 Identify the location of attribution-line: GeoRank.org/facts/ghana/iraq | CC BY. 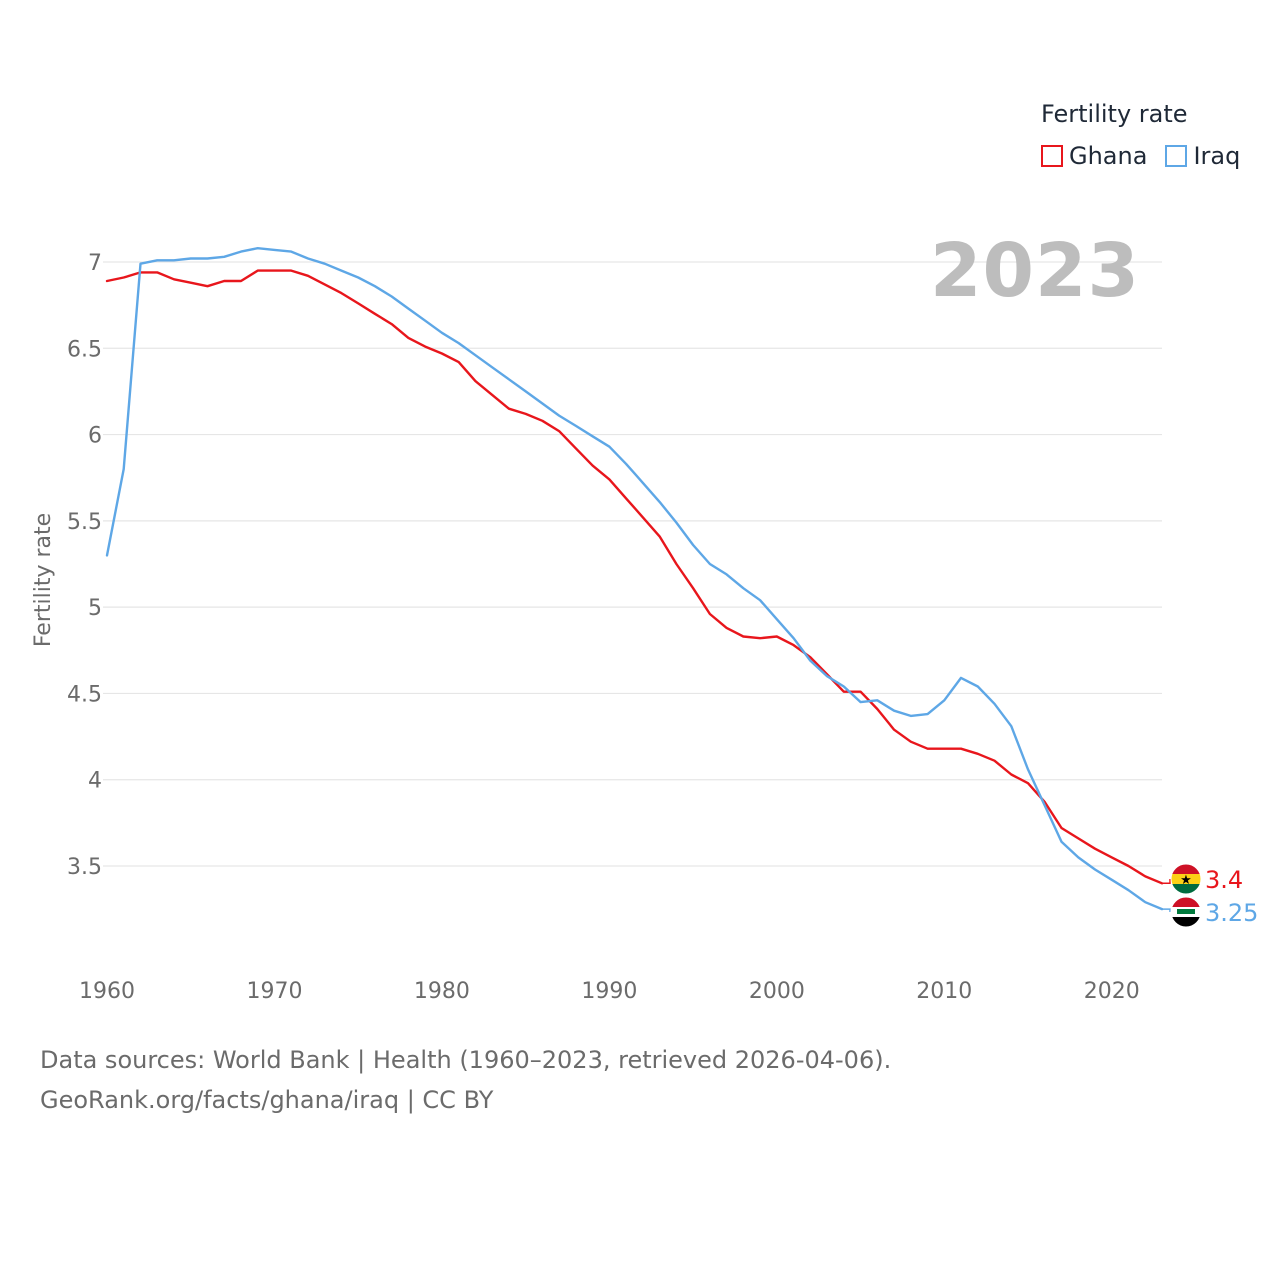
(267, 1100).